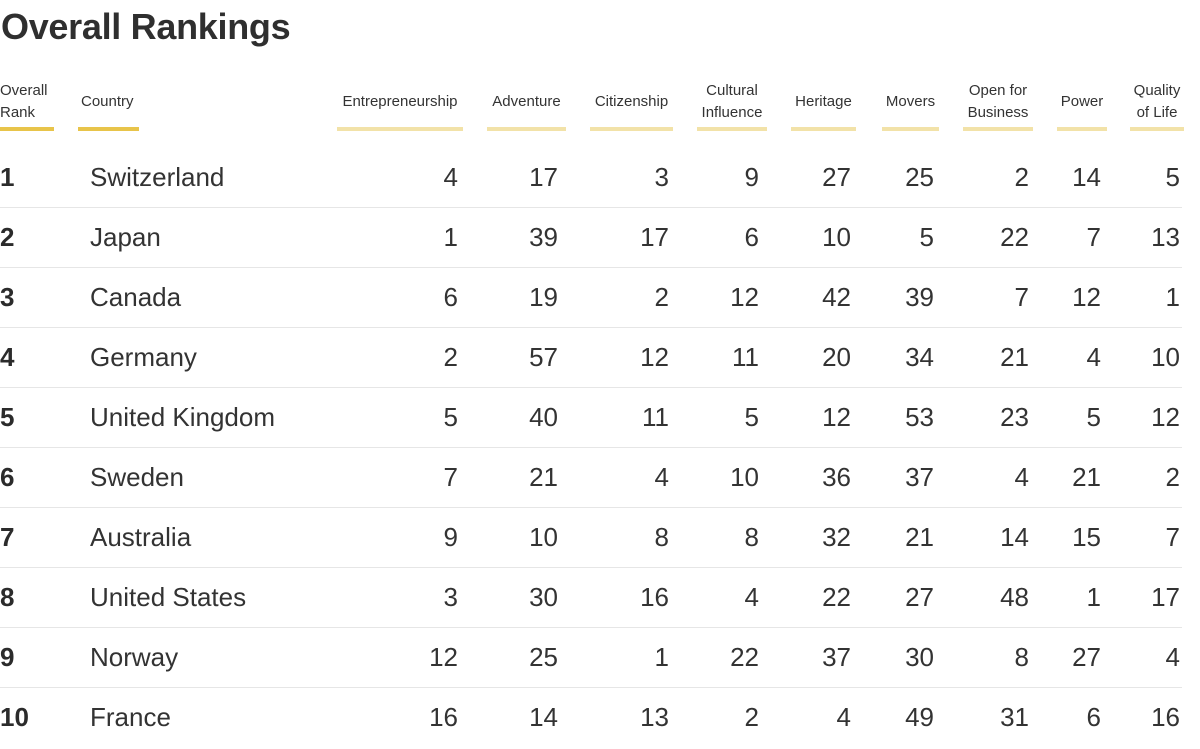  Describe the element at coordinates (1021, 297) in the screenshot. I see `rank-value-open-for-business: 7` at that location.